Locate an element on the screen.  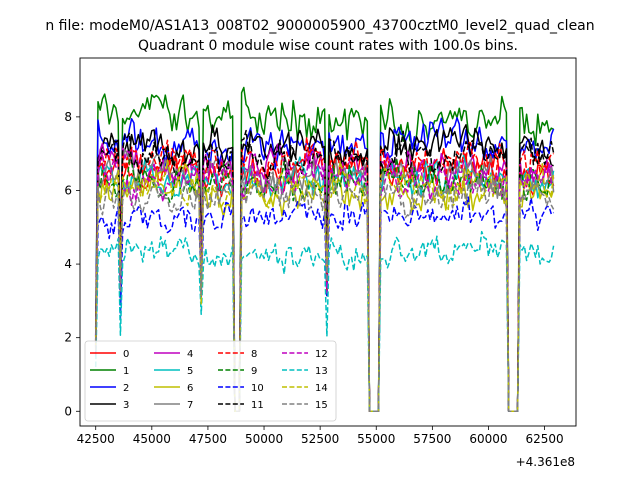
legend-label-9: 9 is located at coordinates (254, 371).